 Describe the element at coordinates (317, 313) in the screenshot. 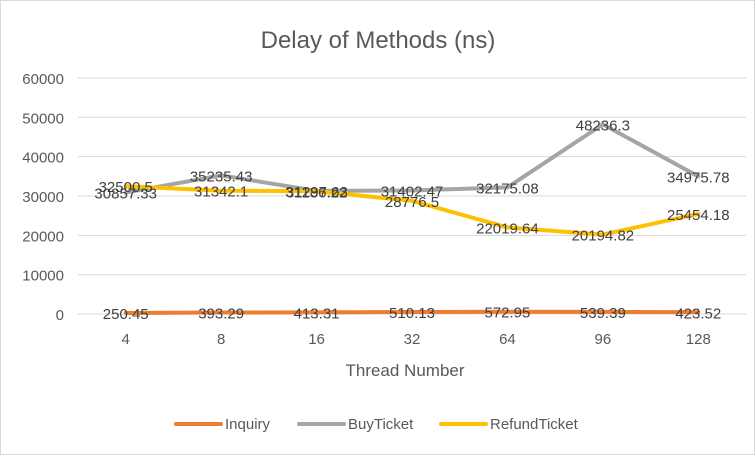

I see `data-label: 413.31` at that location.